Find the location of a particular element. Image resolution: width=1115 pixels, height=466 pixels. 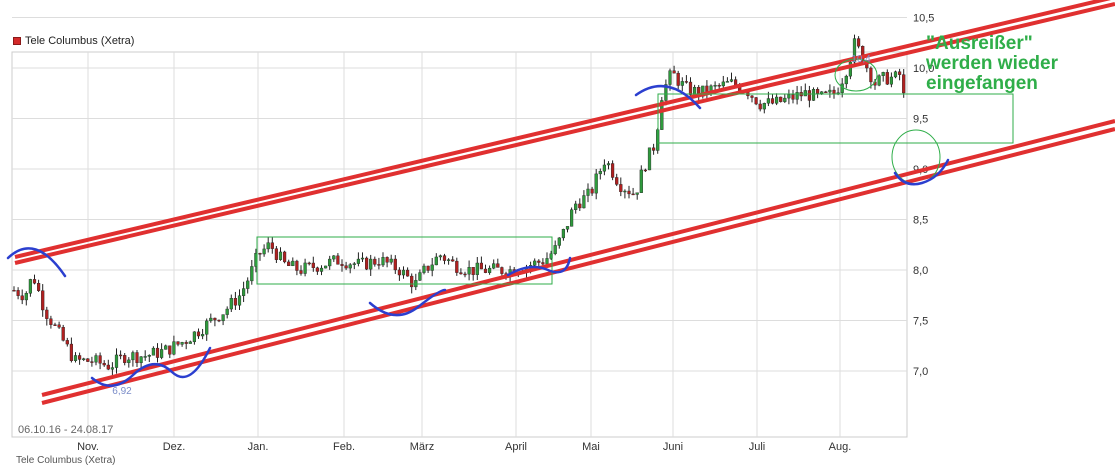

y-tick-label: 8,5 is located at coordinates (920, 221).